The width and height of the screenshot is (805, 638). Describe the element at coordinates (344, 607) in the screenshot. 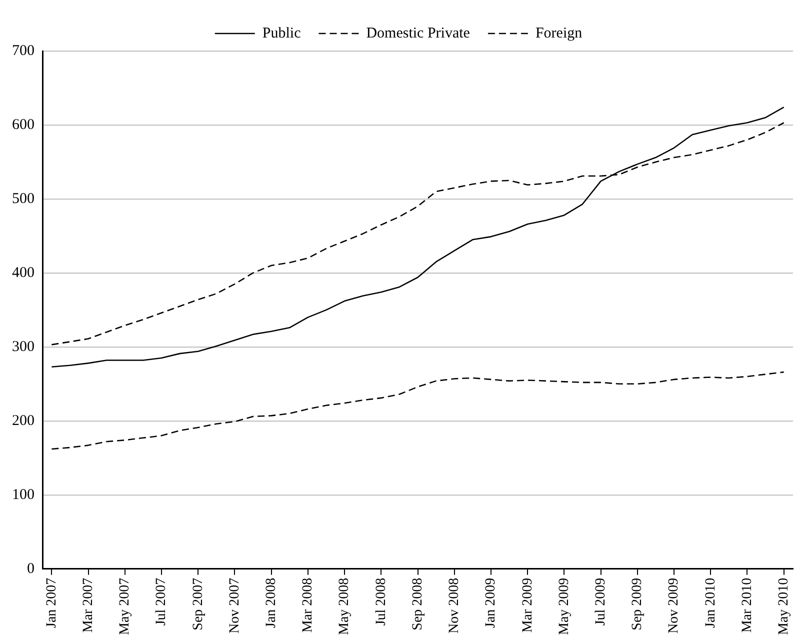

I see `x-tick-label: May 2008` at that location.